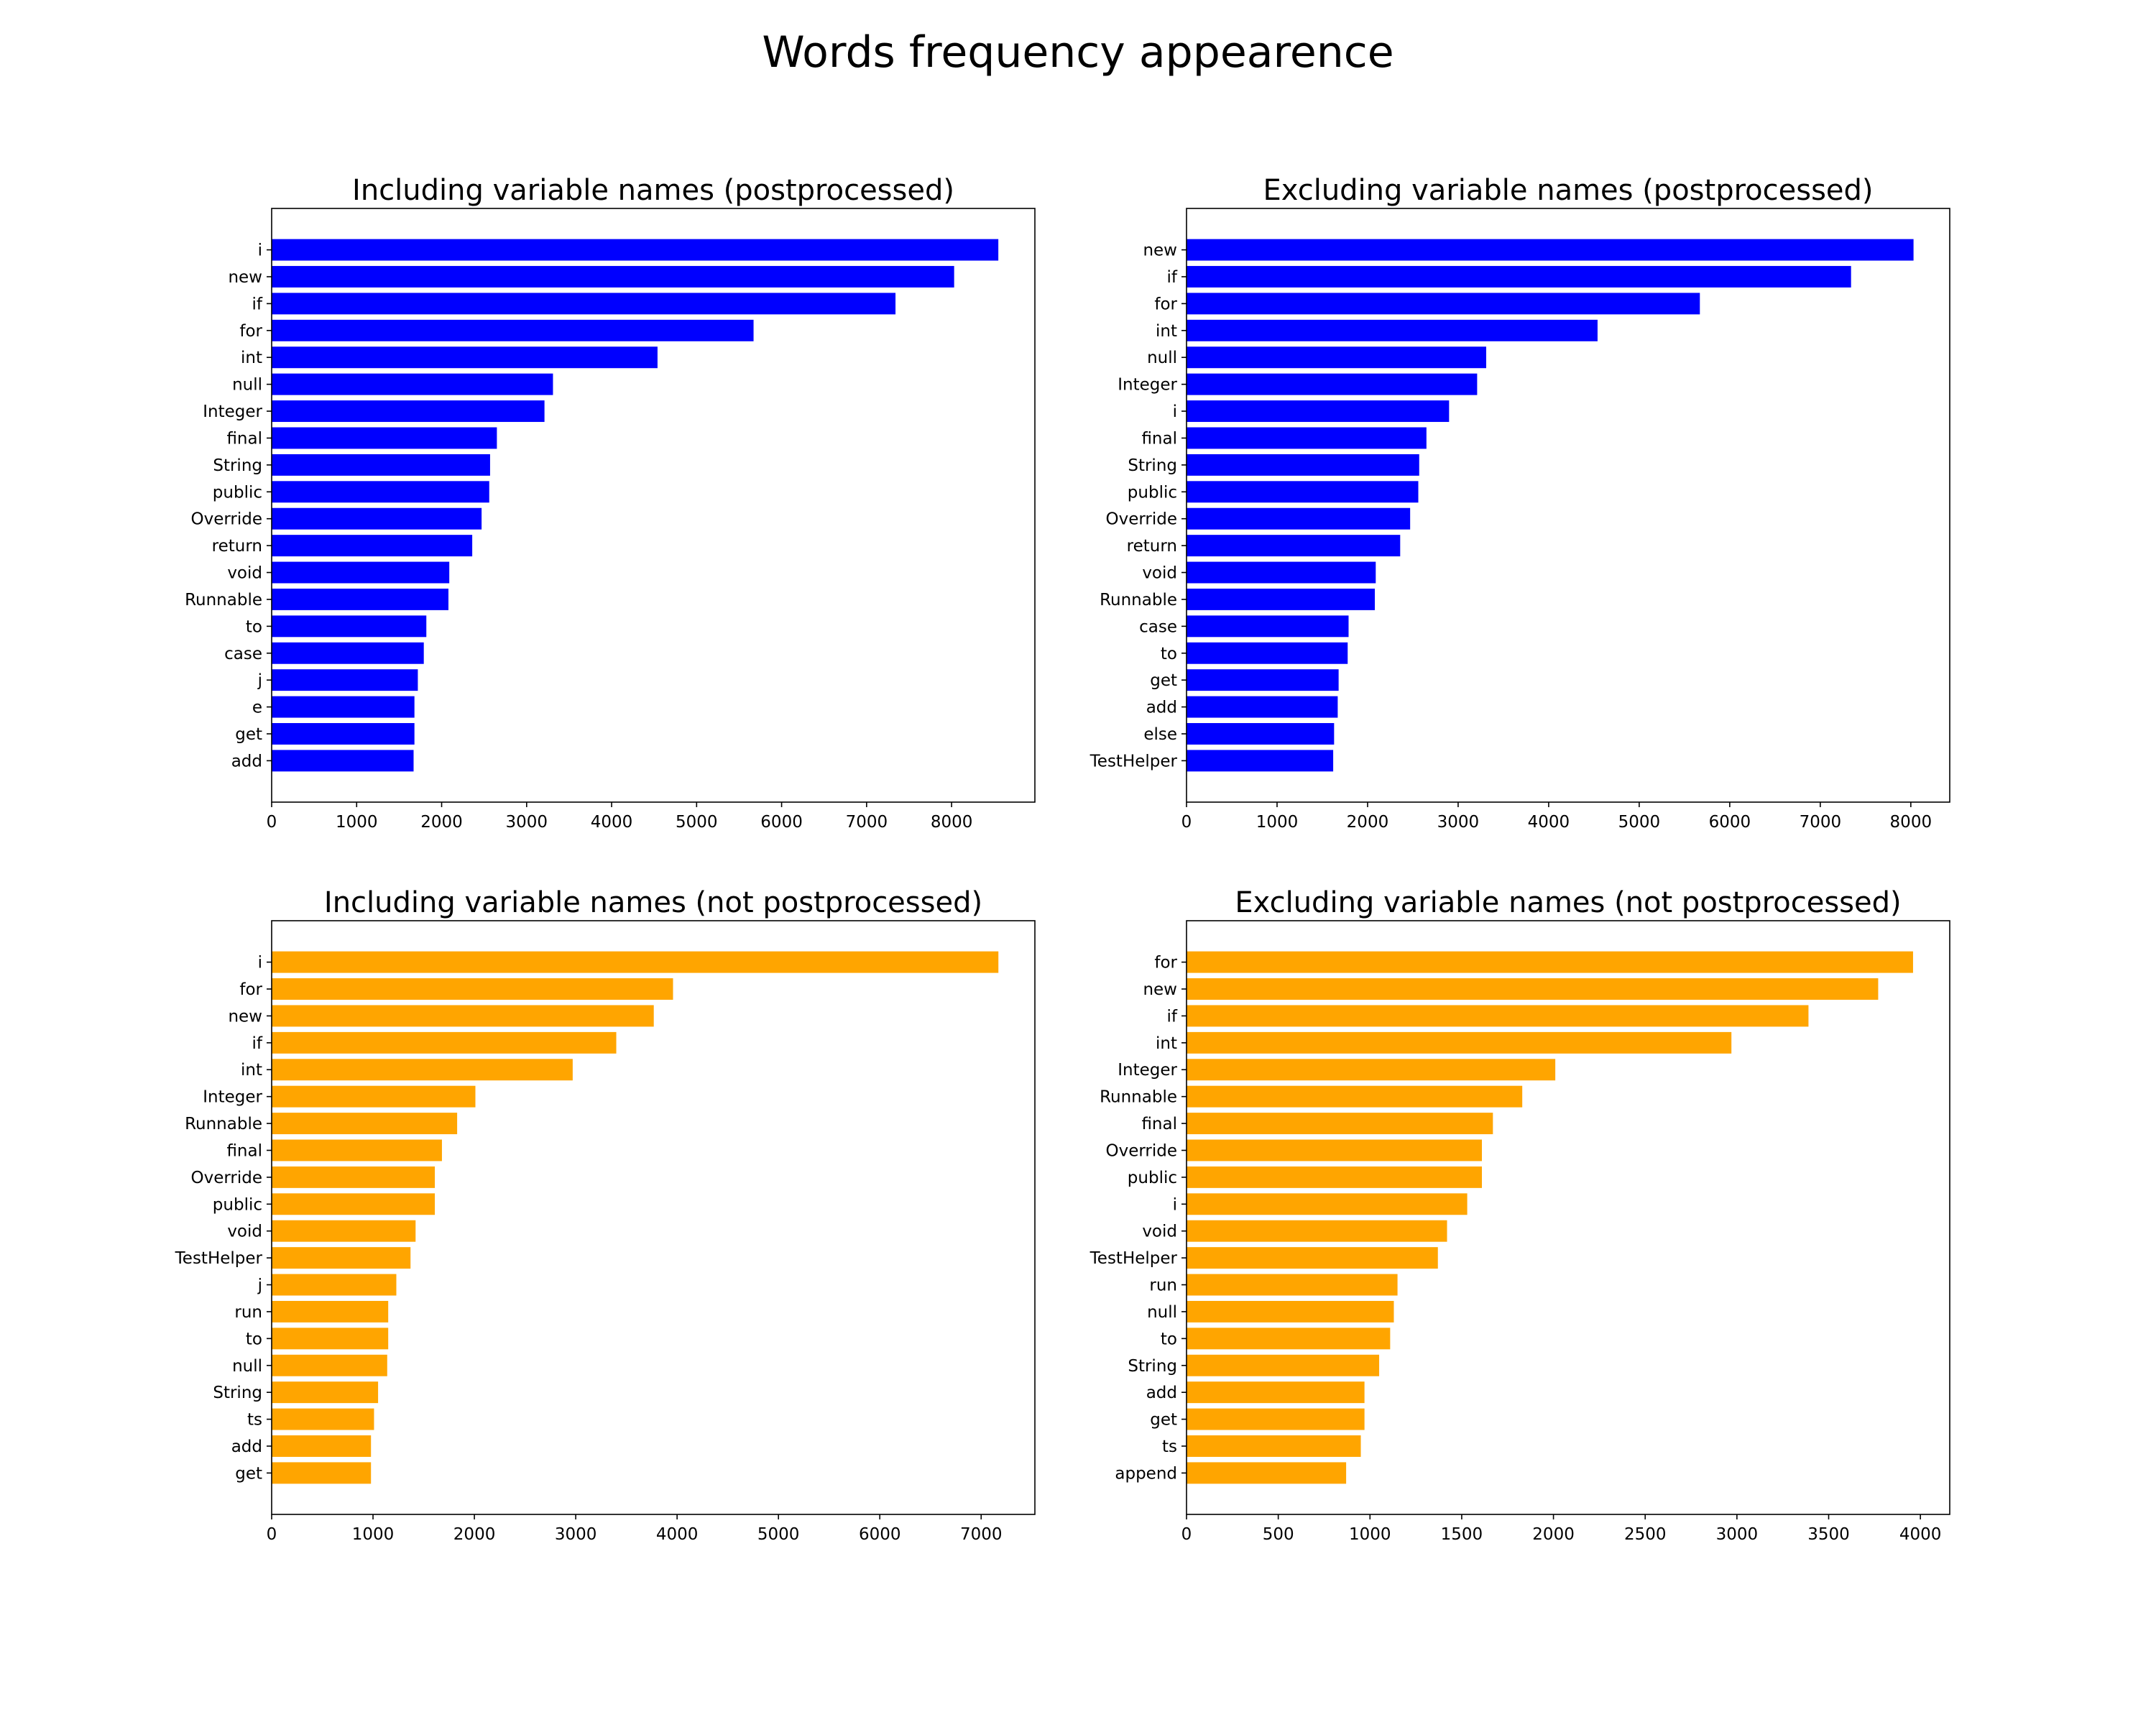  Describe the element at coordinates (1159, 438) in the screenshot. I see `y-tick-label: final` at that location.